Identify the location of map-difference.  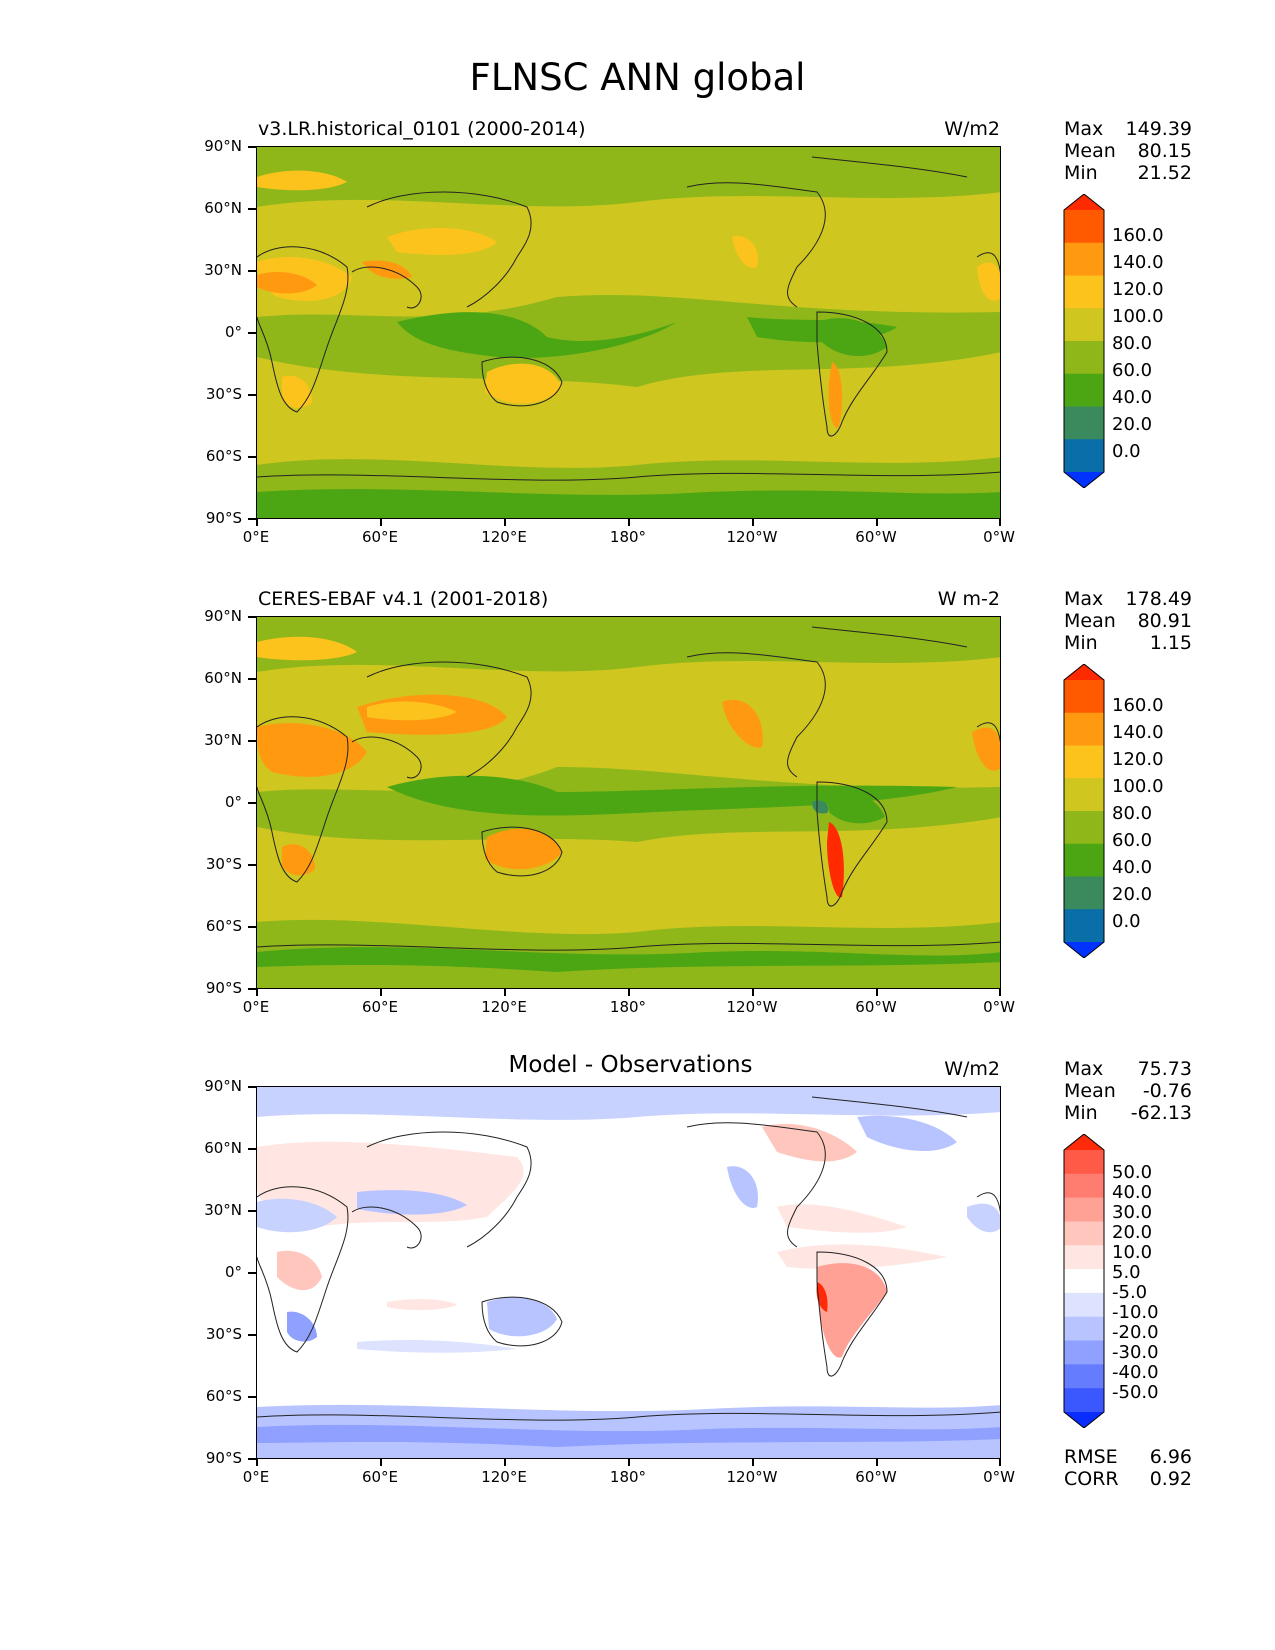
(628, 1272).